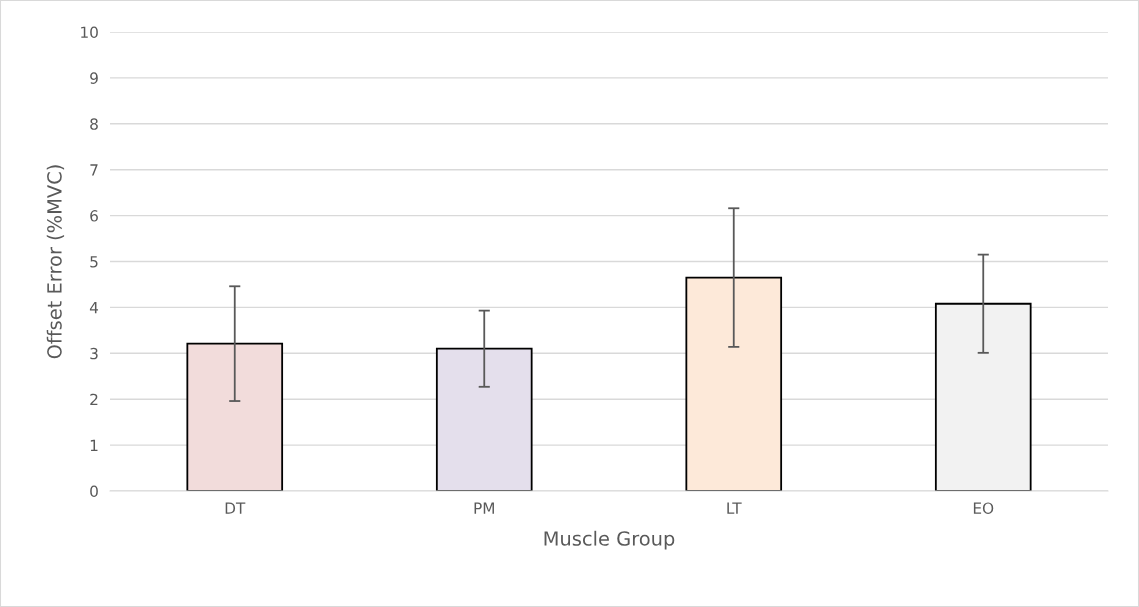  I want to click on y-tick-label: 3, so click(94, 353).